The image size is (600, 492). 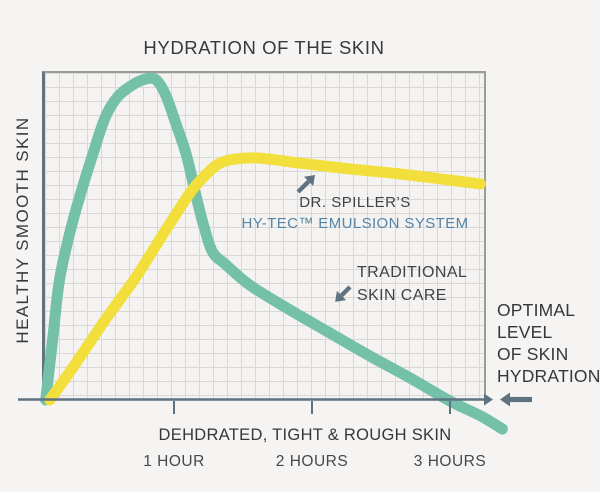 I want to click on optimal-label-line1: OPTIMAL, so click(x=536, y=310).